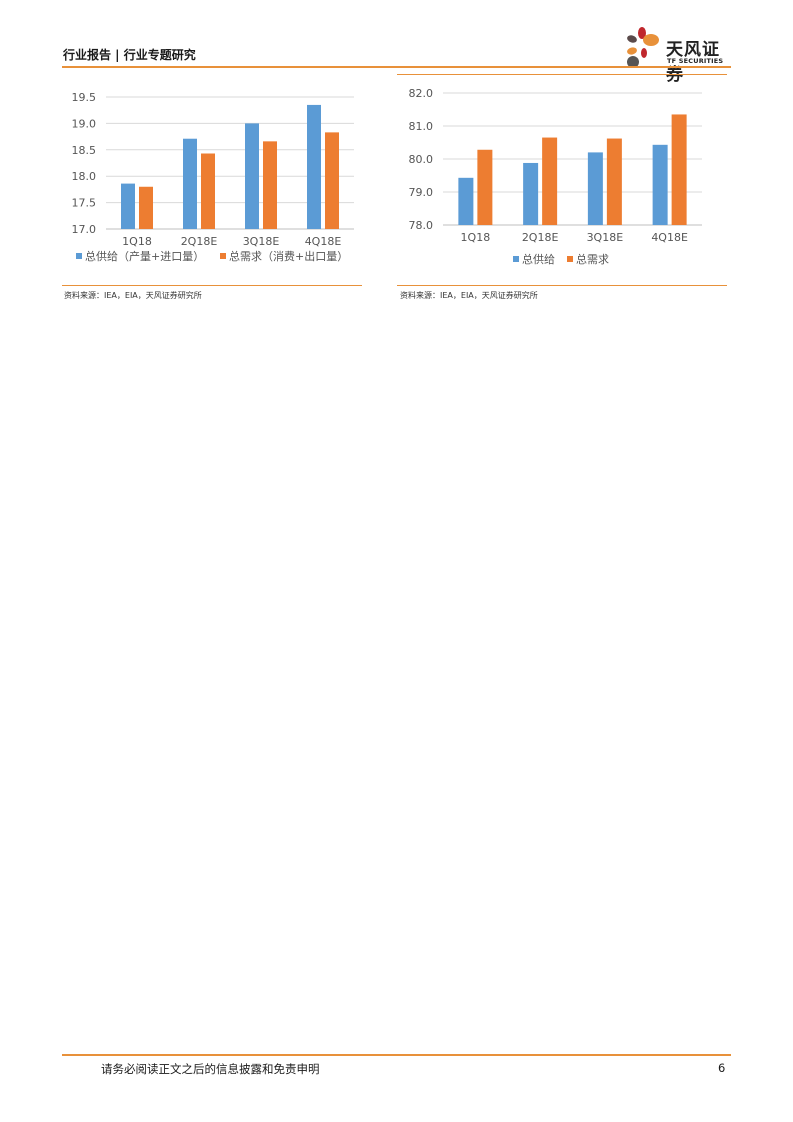 The image size is (793, 1122). I want to click on y-tick-label: 82.0, so click(421, 93).